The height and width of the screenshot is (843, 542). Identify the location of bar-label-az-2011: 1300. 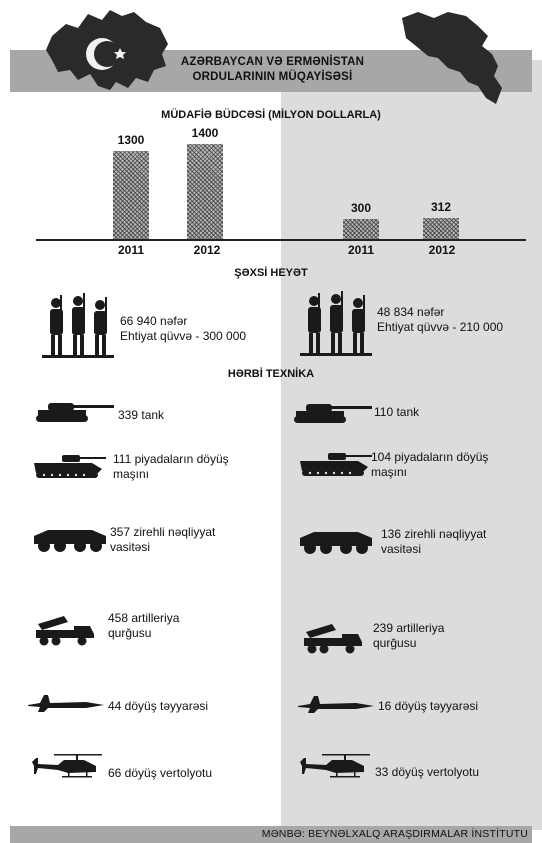
(131, 140).